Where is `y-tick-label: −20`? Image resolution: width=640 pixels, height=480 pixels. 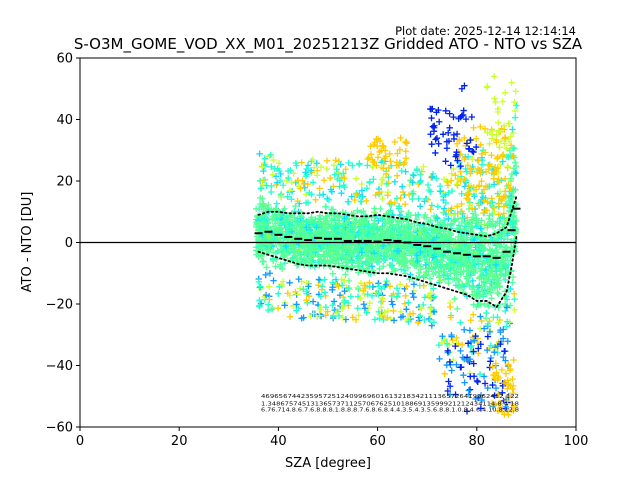 y-tick-label: −20 is located at coordinates (59, 305).